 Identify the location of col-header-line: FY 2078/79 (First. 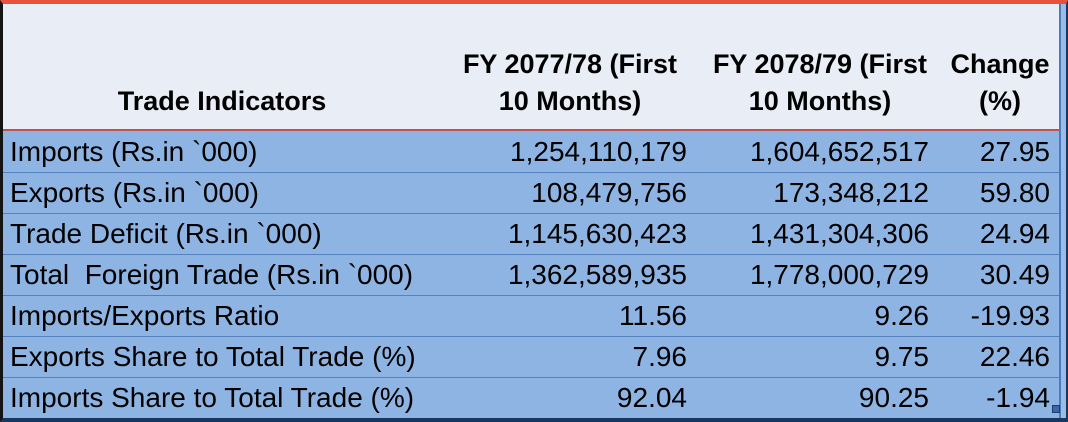
(820, 64).